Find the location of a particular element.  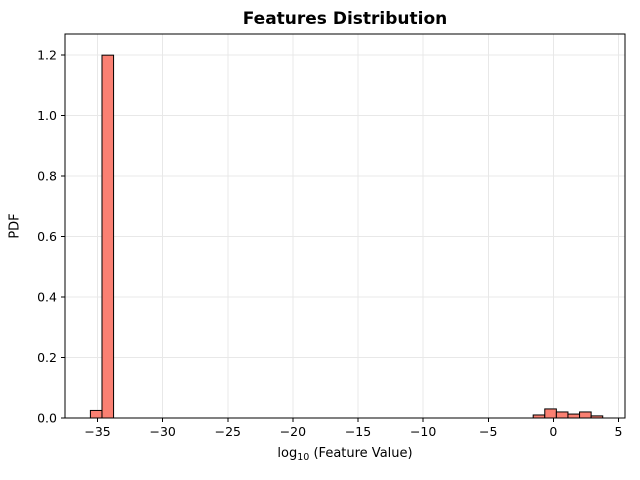

x-axis-label-subscript: 10 is located at coordinates (303, 457).